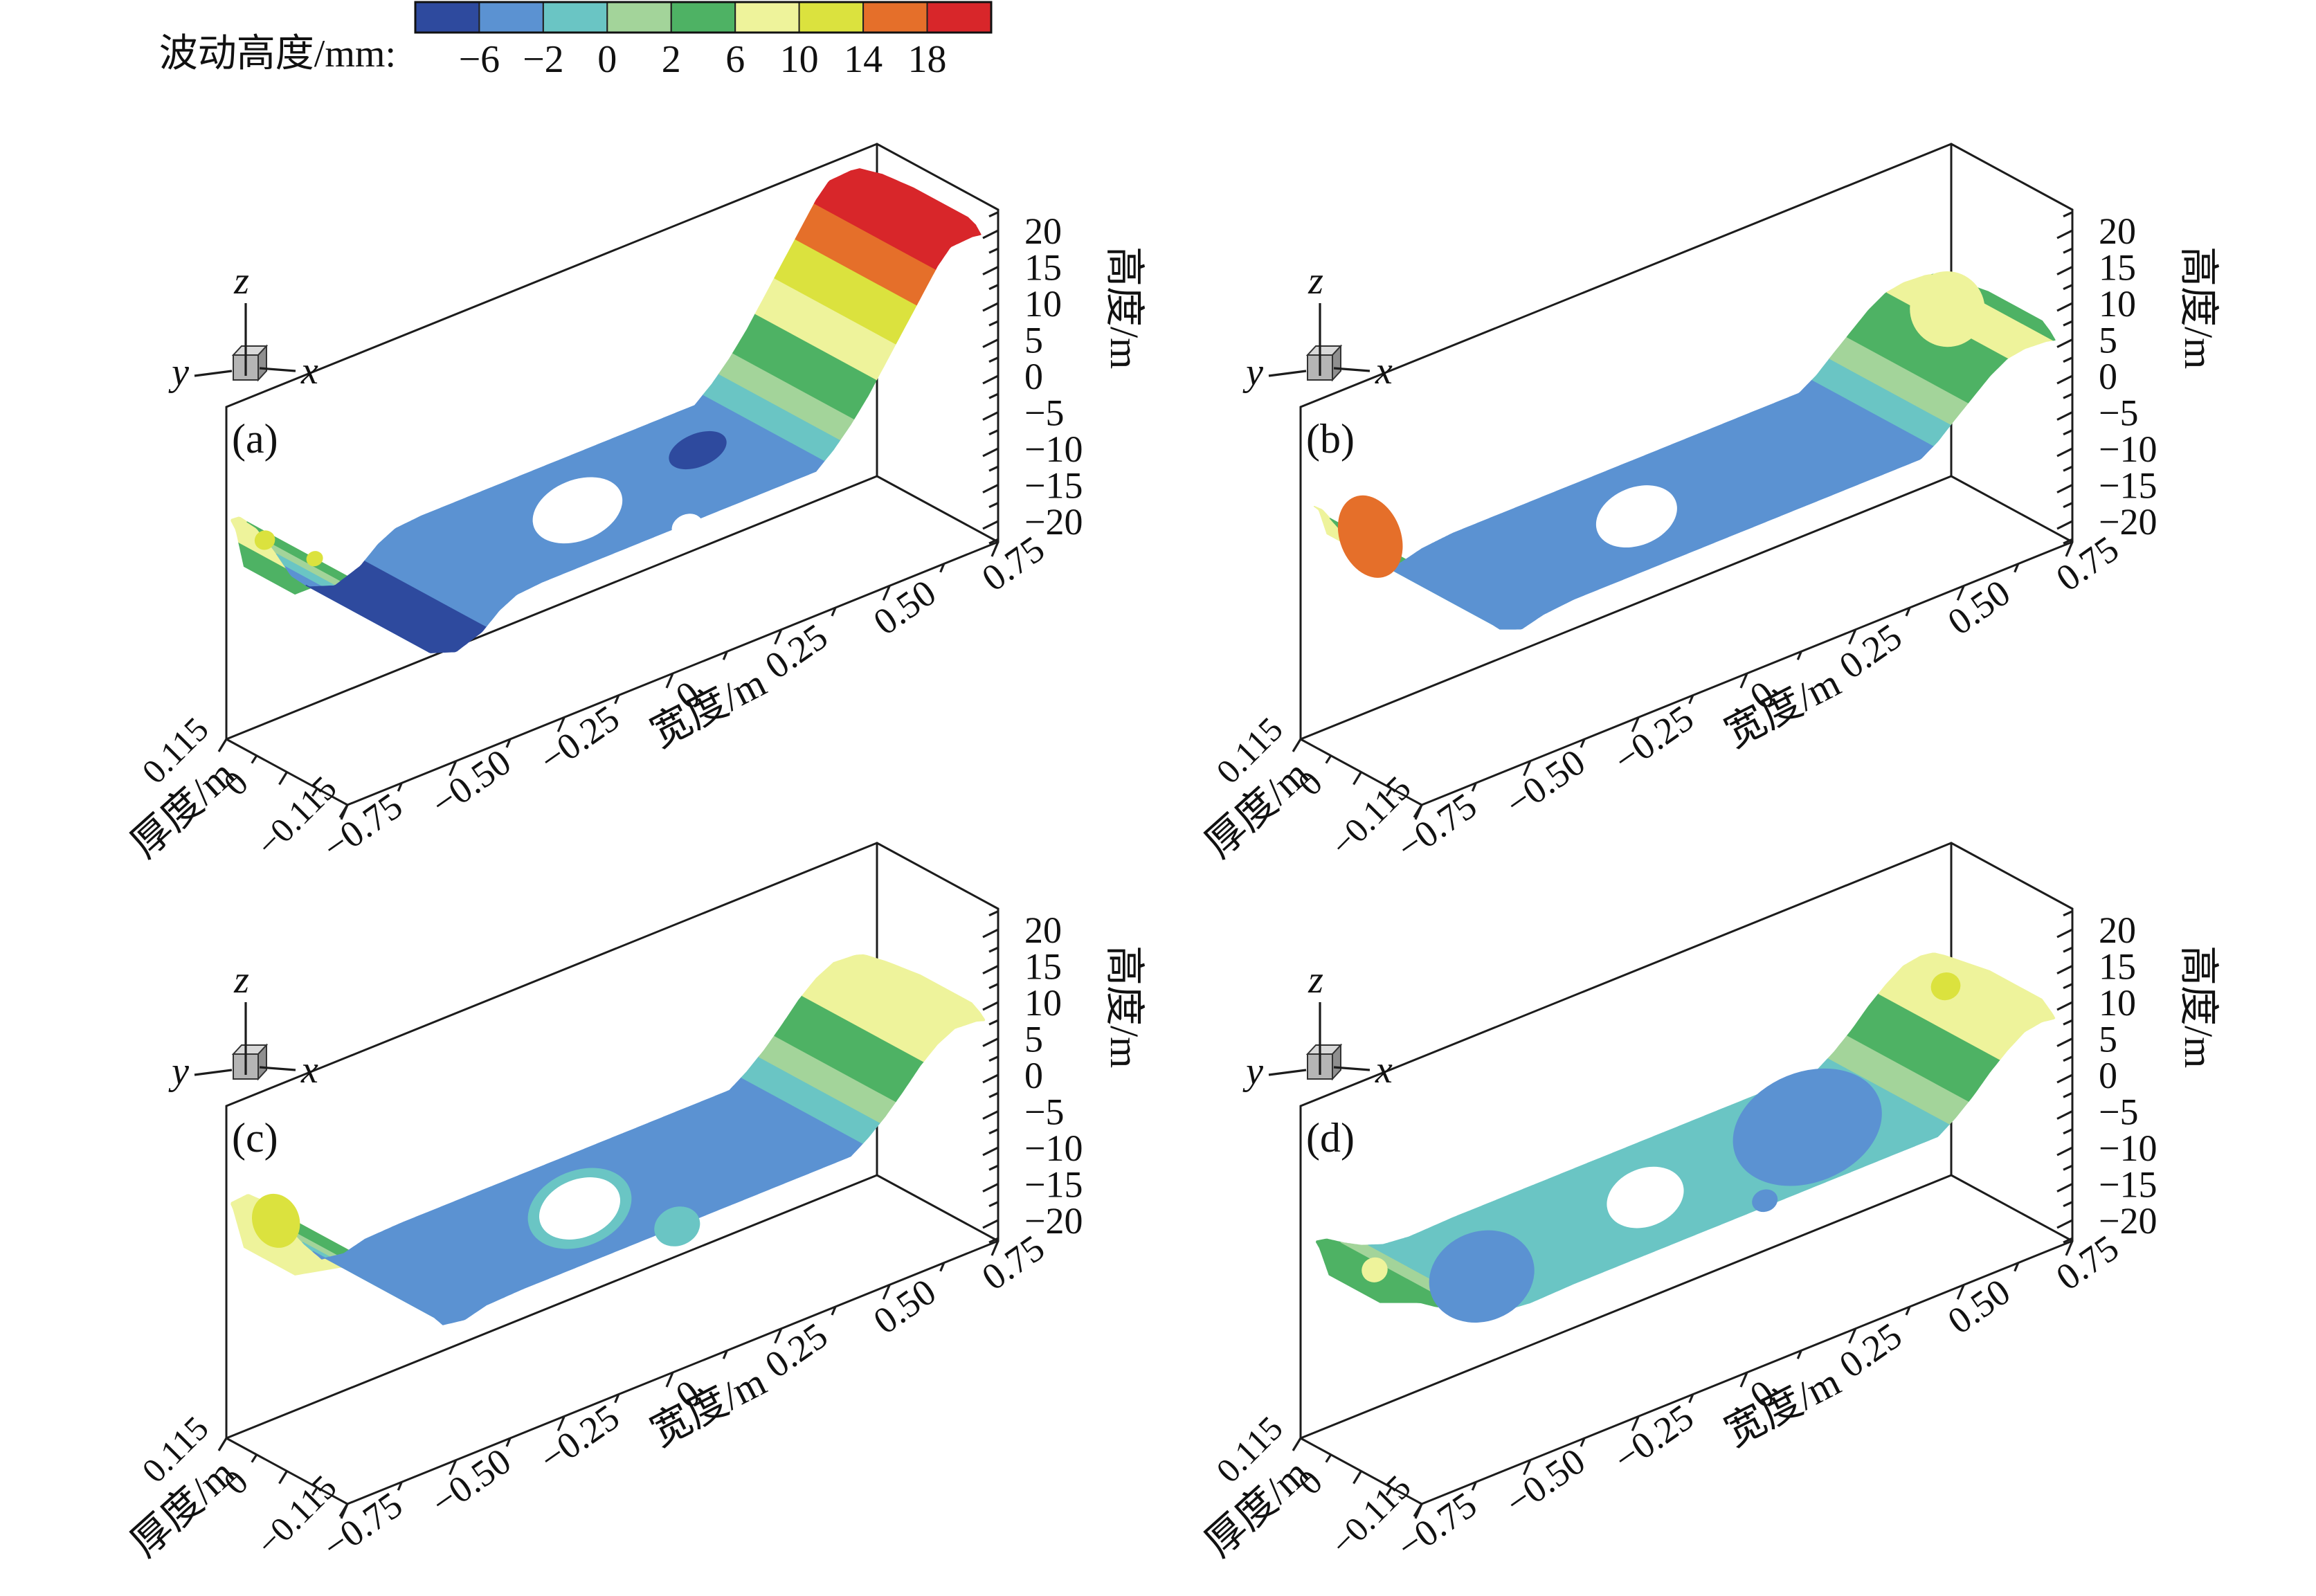 This screenshot has width=2316, height=1596. I want to click on contour-band, so click(1967, 1006).